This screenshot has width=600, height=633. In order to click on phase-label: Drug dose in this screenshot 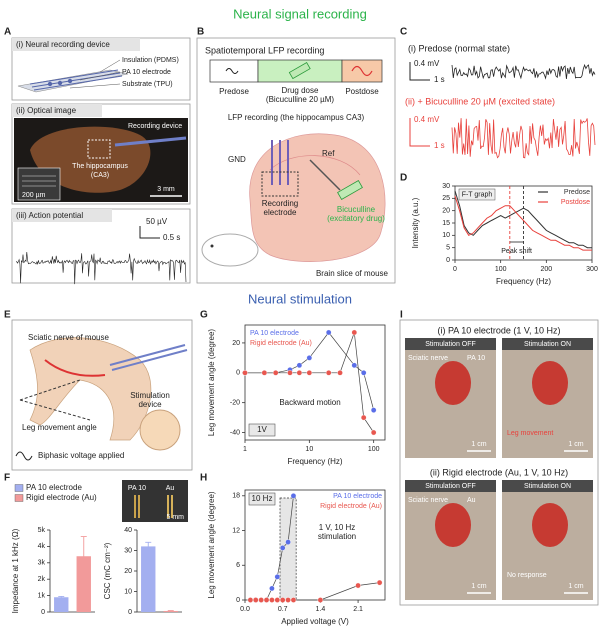, I will do `click(300, 90)`.